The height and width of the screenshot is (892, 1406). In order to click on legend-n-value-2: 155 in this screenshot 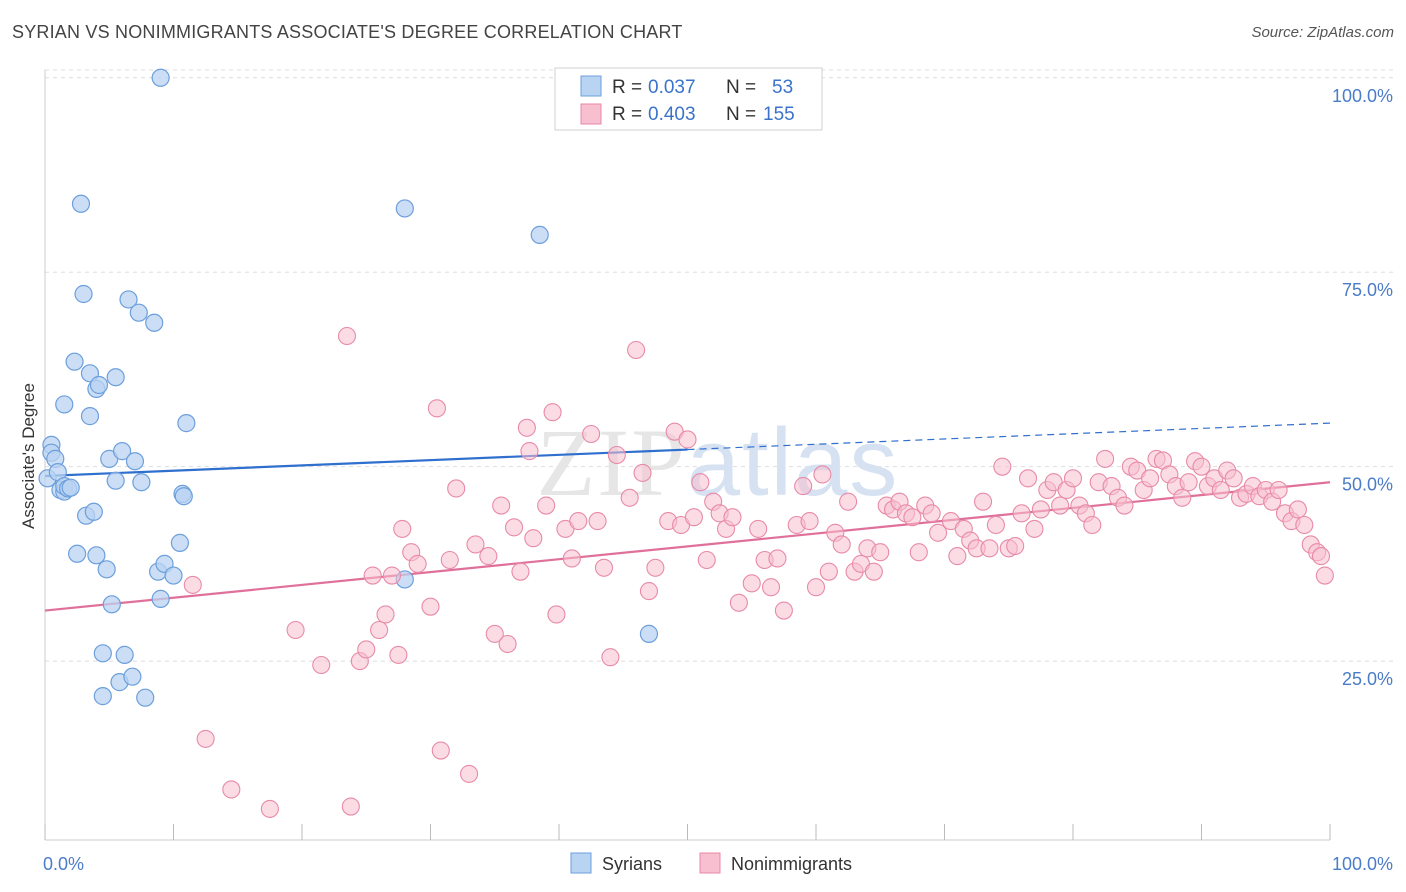, I will do `click(779, 114)`.